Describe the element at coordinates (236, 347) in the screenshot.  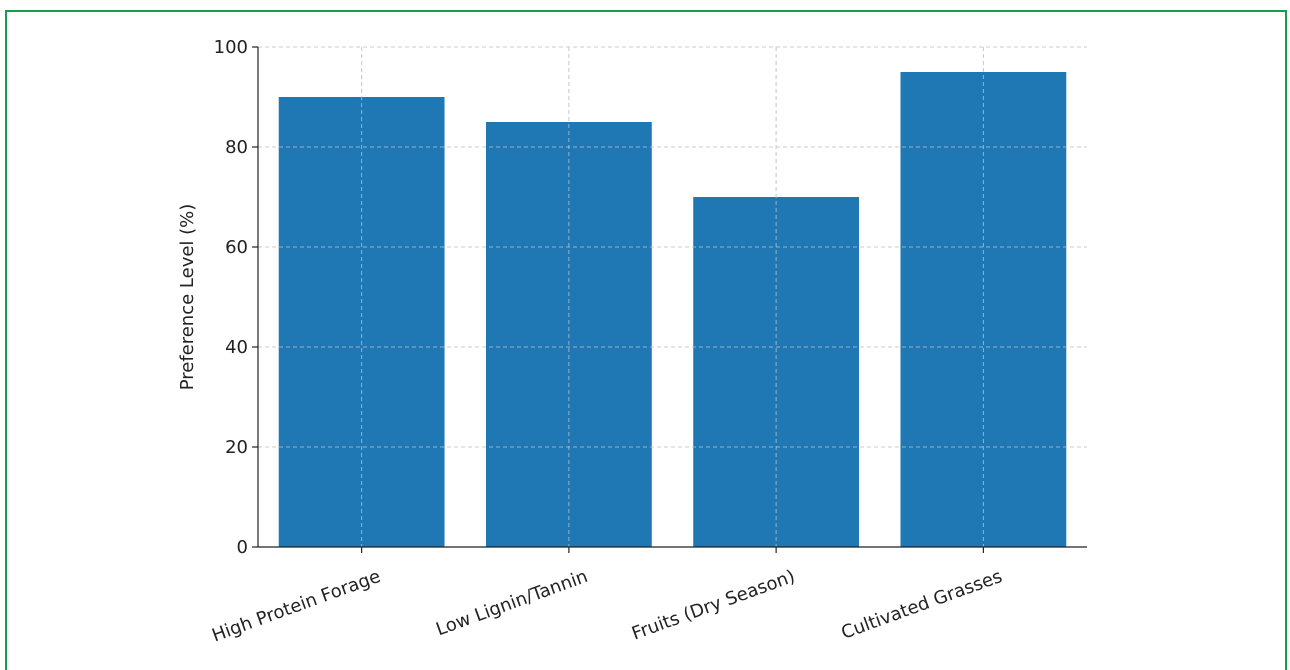
I see `y-tick-label: 40` at that location.